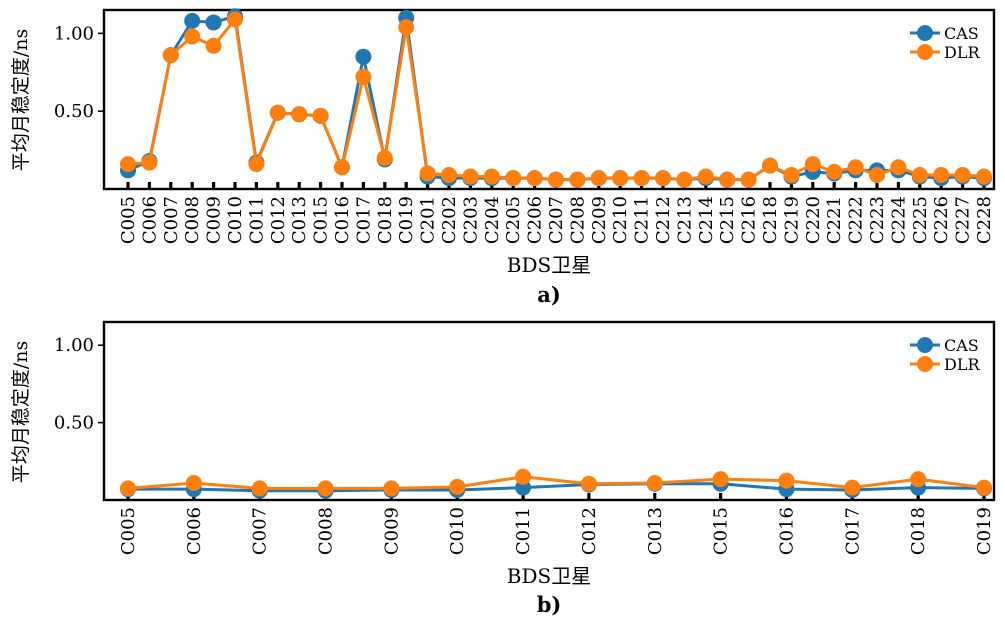  Describe the element at coordinates (920, 220) in the screenshot. I see `x-tick-label: C225` at that location.